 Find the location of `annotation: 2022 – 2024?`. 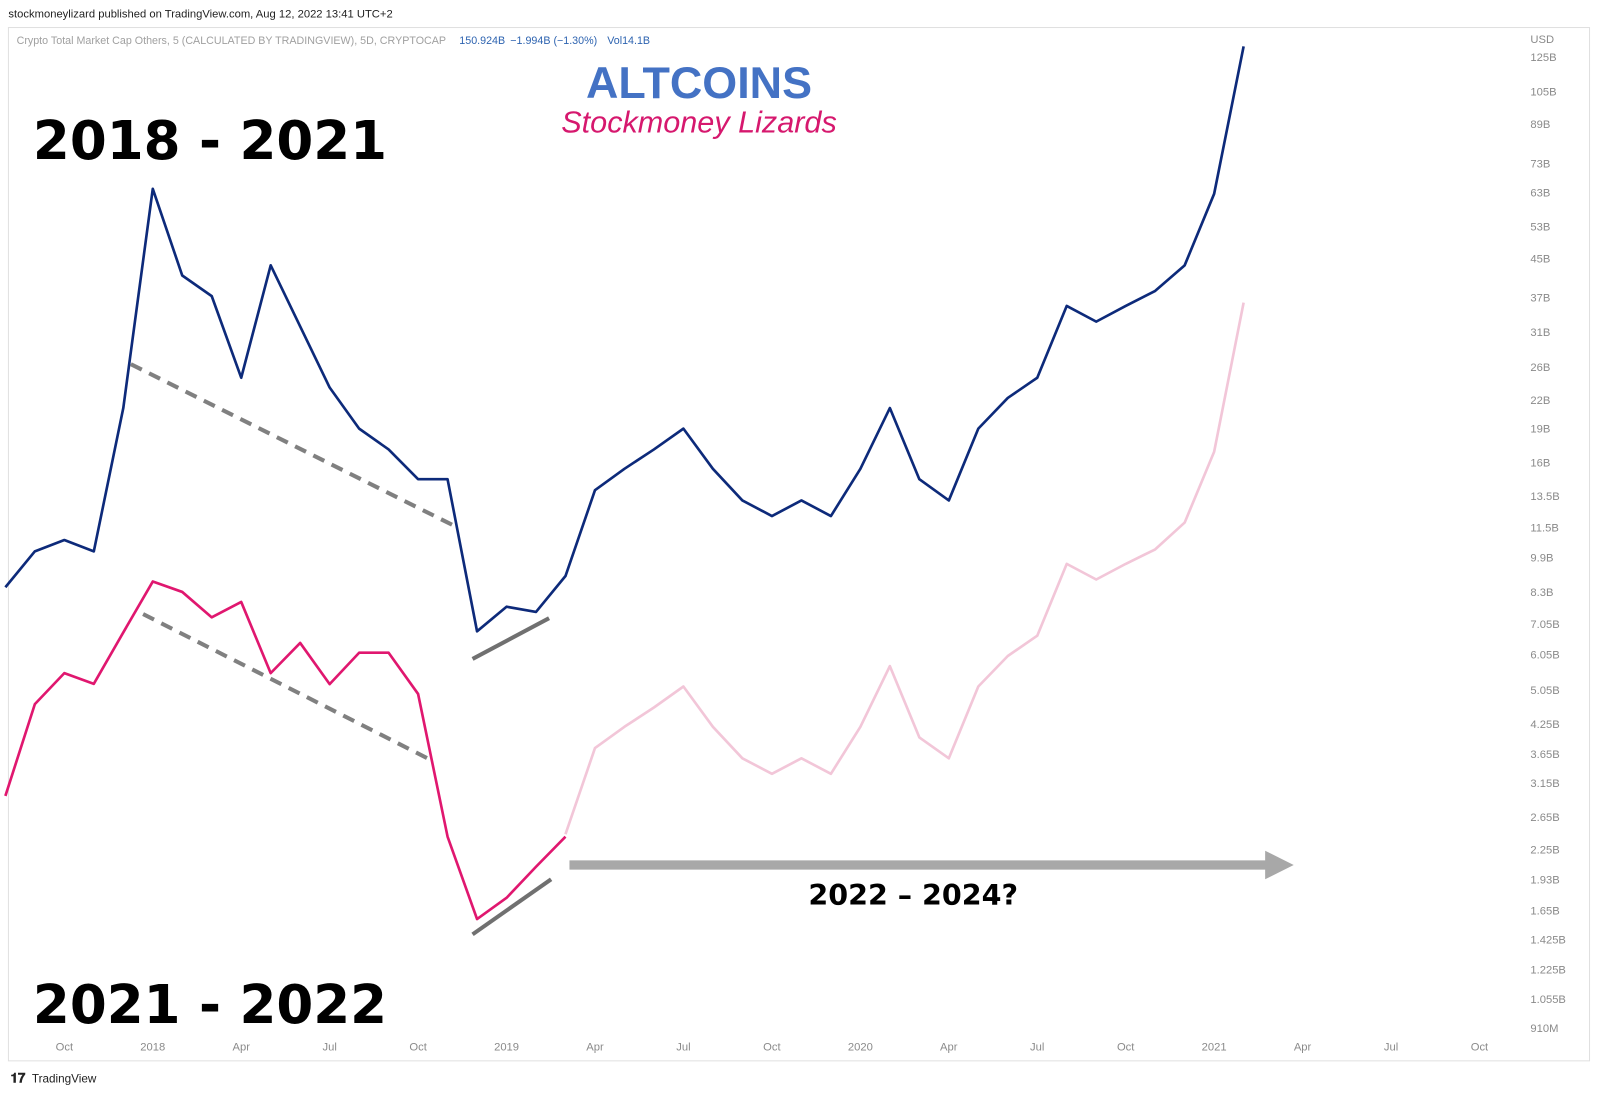

annotation: 2022 – 2024? is located at coordinates (913, 895).